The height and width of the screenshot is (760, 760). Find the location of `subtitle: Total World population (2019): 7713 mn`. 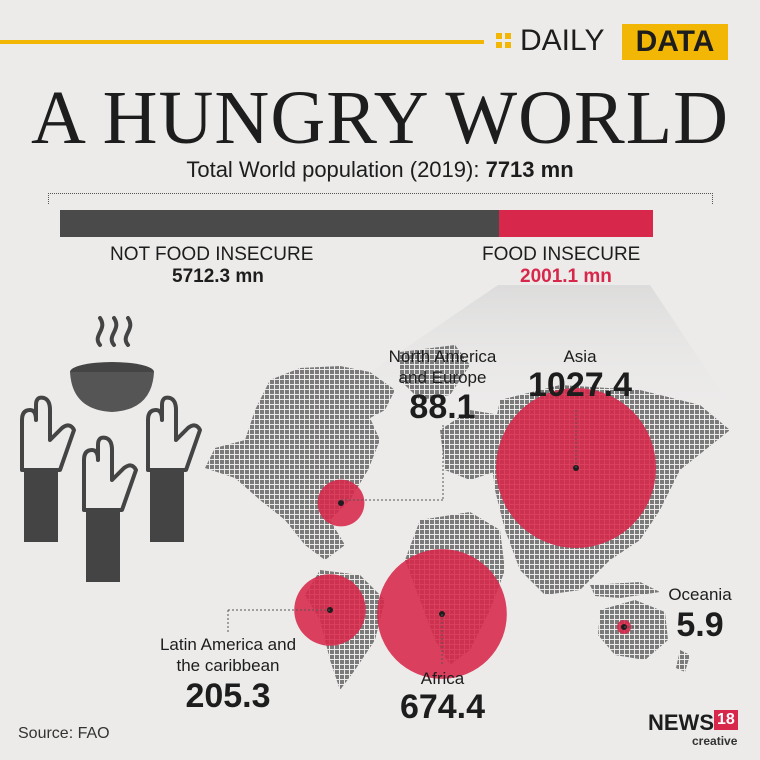

subtitle: Total World population (2019): 7713 mn is located at coordinates (380, 170).